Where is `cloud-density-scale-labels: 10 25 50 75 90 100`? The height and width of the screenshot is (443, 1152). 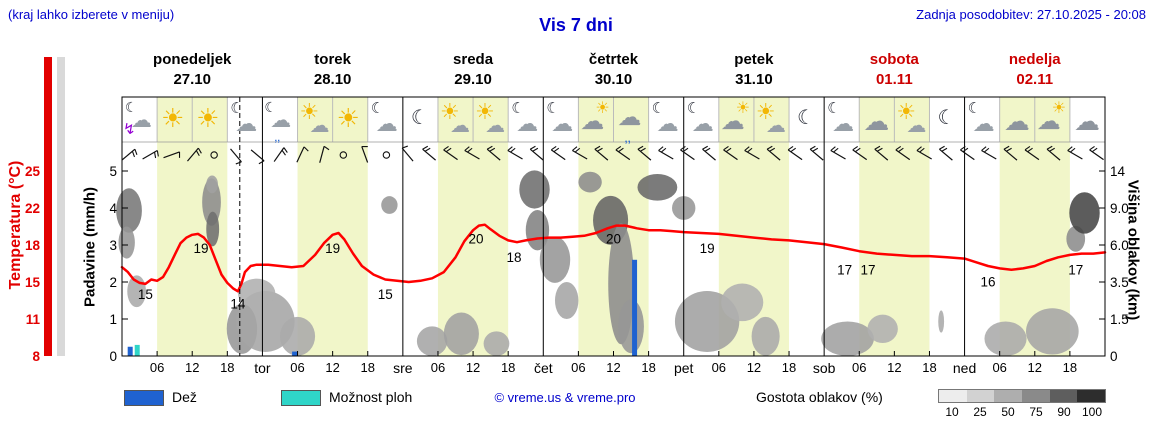 cloud-density-scale-labels: 10 25 50 75 90 100 is located at coordinates (1022, 412).